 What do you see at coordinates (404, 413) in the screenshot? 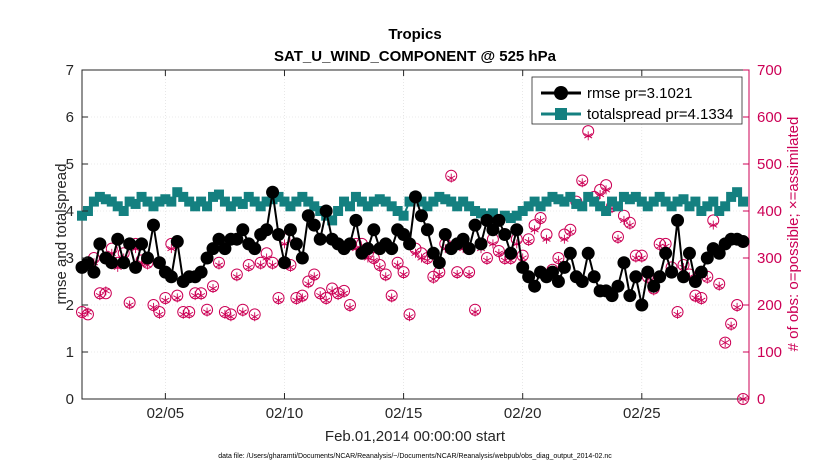
I see `x-tick-label: 02/15` at bounding box center [404, 413].